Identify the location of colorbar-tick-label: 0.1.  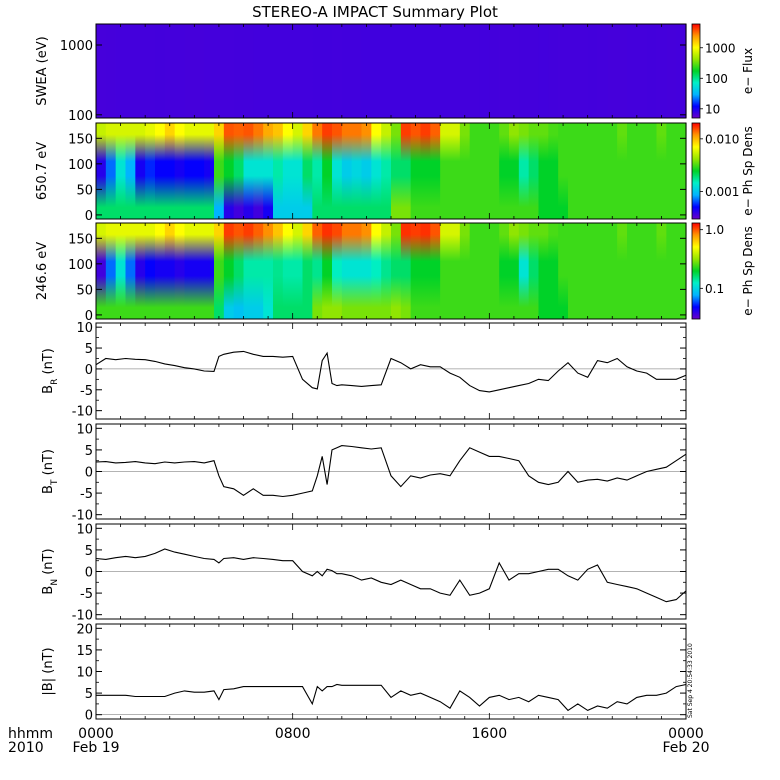
(714, 289).